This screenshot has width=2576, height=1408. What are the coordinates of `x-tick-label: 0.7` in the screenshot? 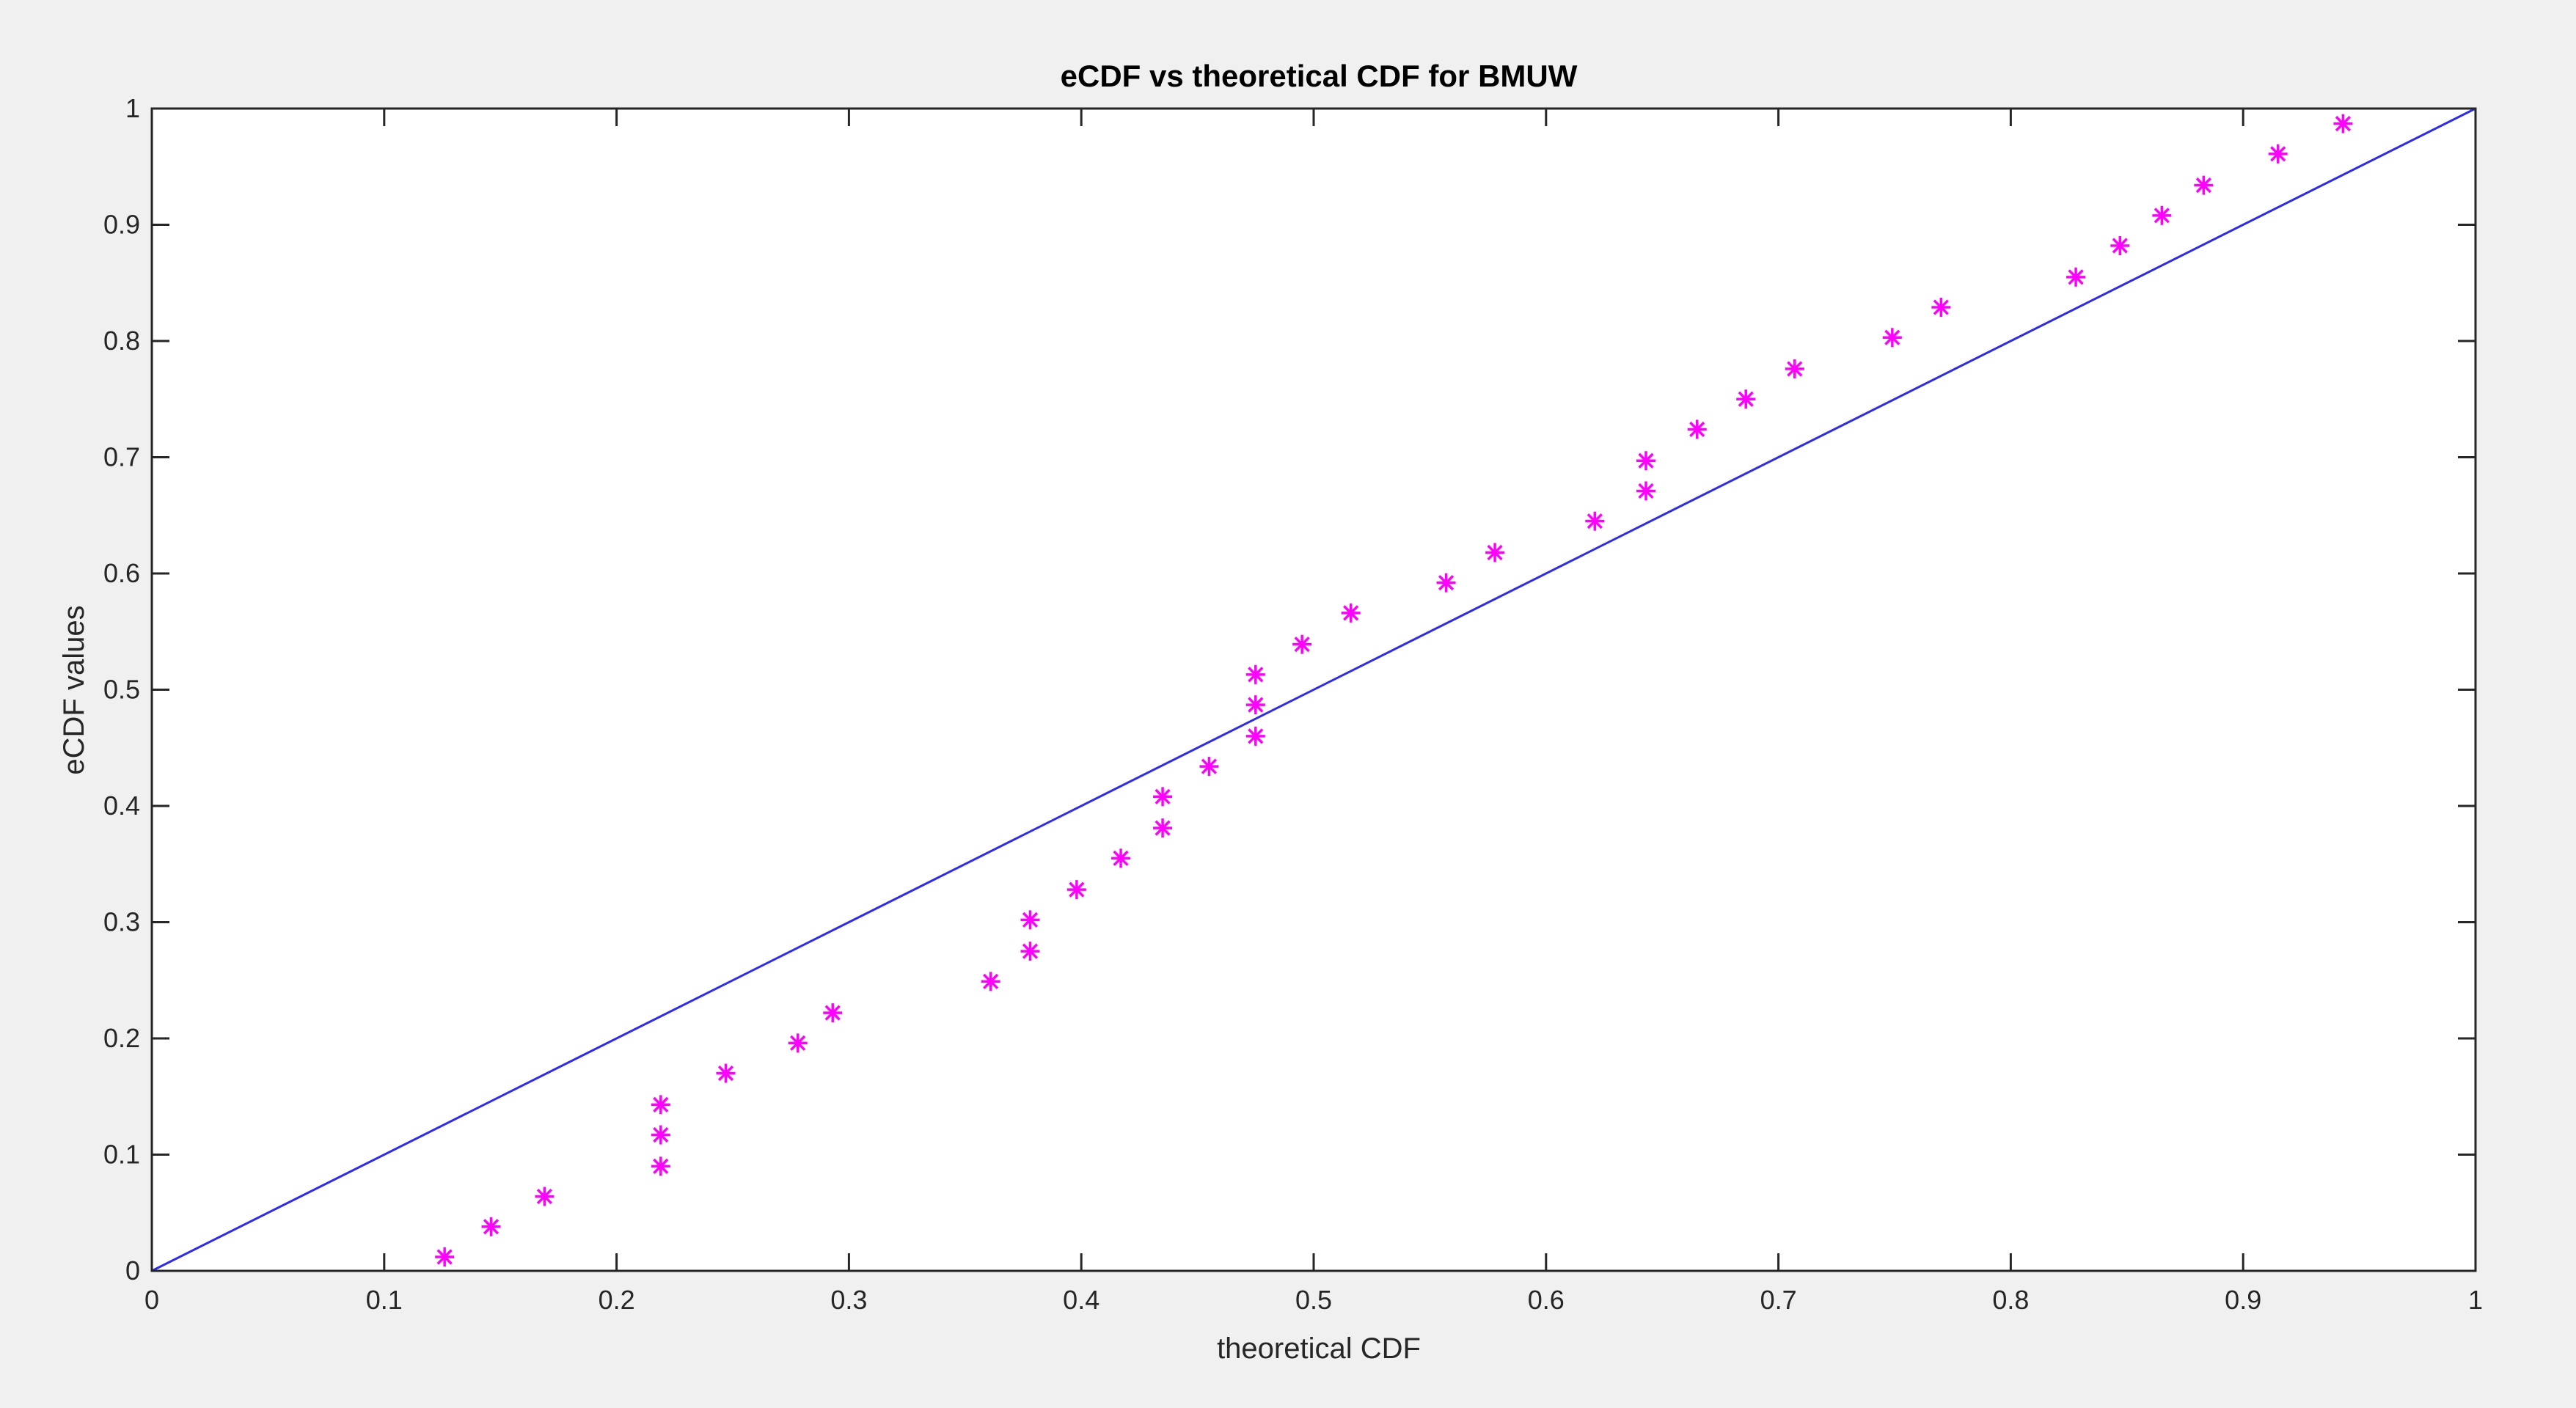 It's located at (1778, 1300).